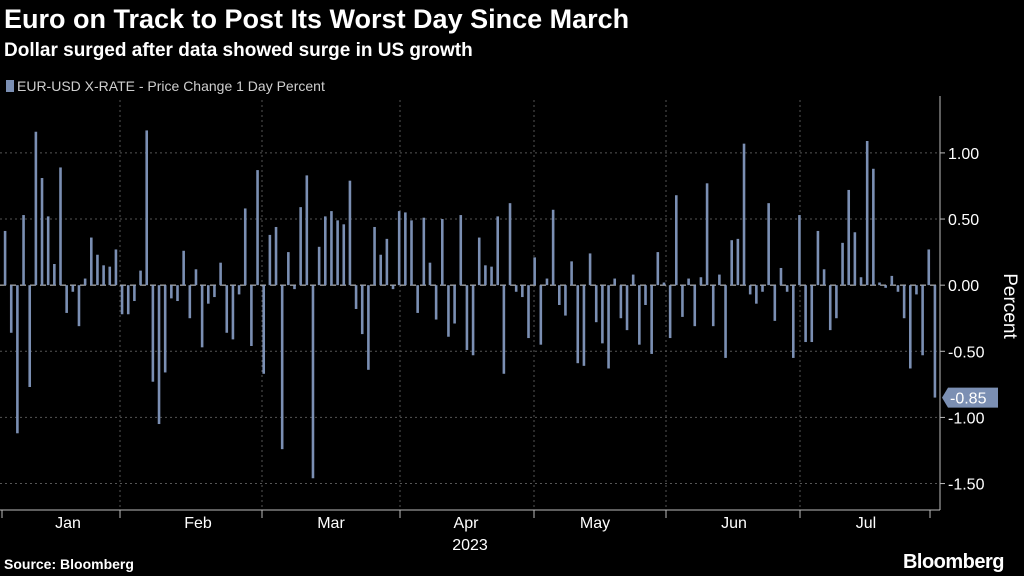 This screenshot has height=576, width=1024. I want to click on last-value-badge, so click(970, 397).